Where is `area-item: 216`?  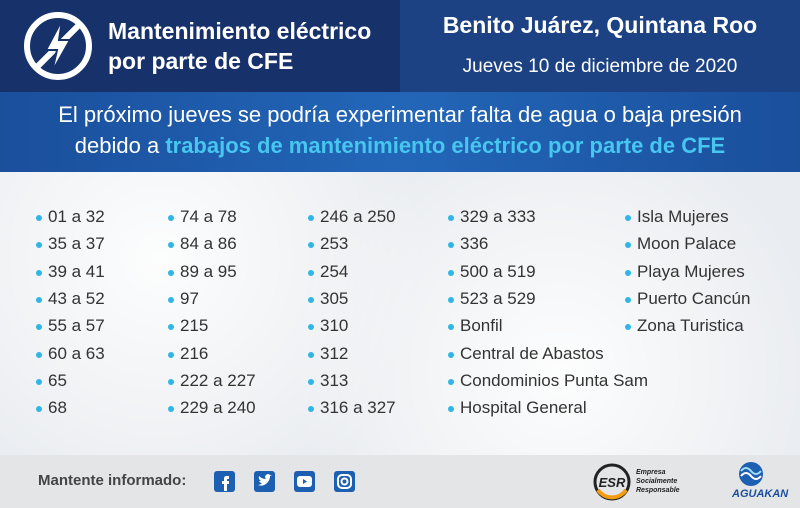
area-item: 216 is located at coordinates (194, 353).